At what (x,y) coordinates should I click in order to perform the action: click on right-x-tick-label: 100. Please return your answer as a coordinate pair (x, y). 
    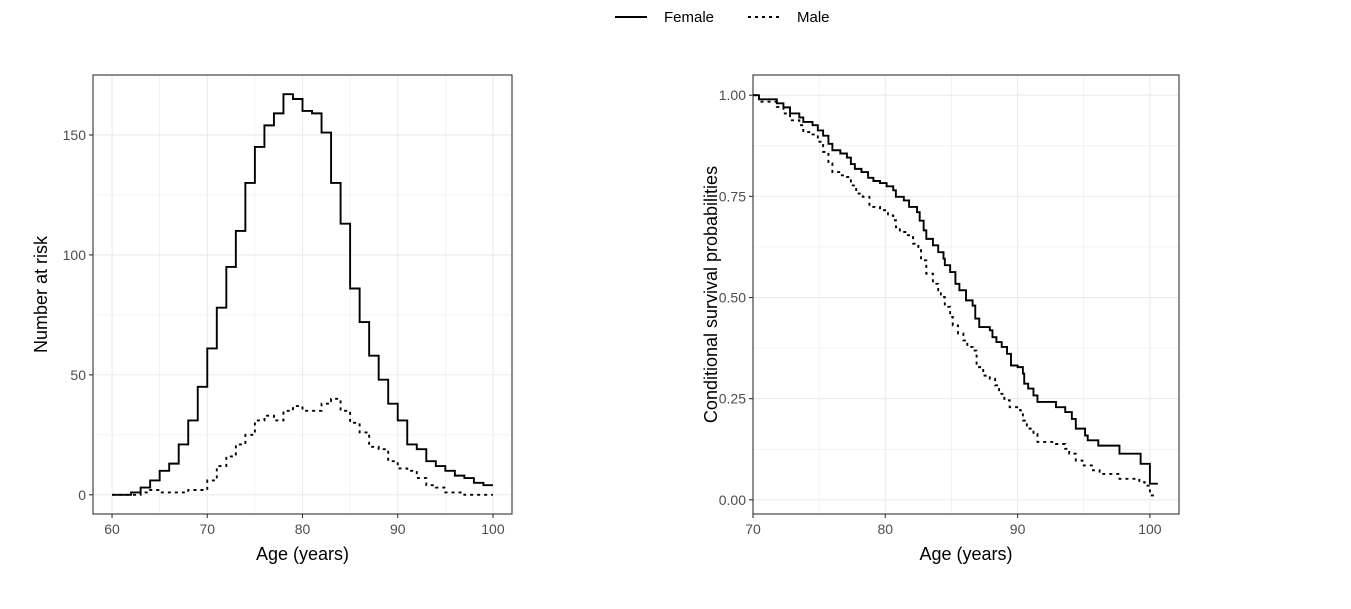
    Looking at the image, I should click on (1150, 529).